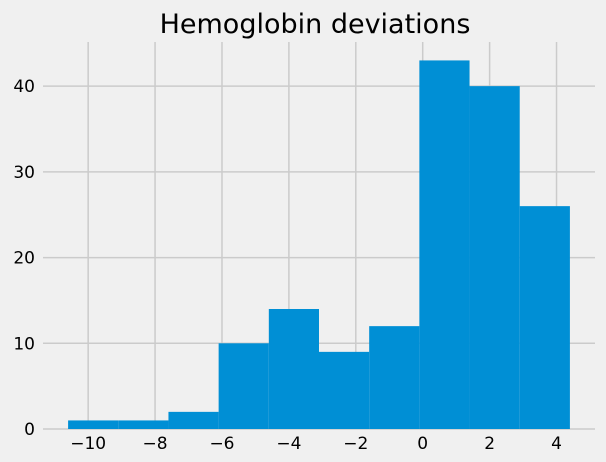 The width and height of the screenshot is (606, 462). I want to click on x-tick-label: −6, so click(221, 444).